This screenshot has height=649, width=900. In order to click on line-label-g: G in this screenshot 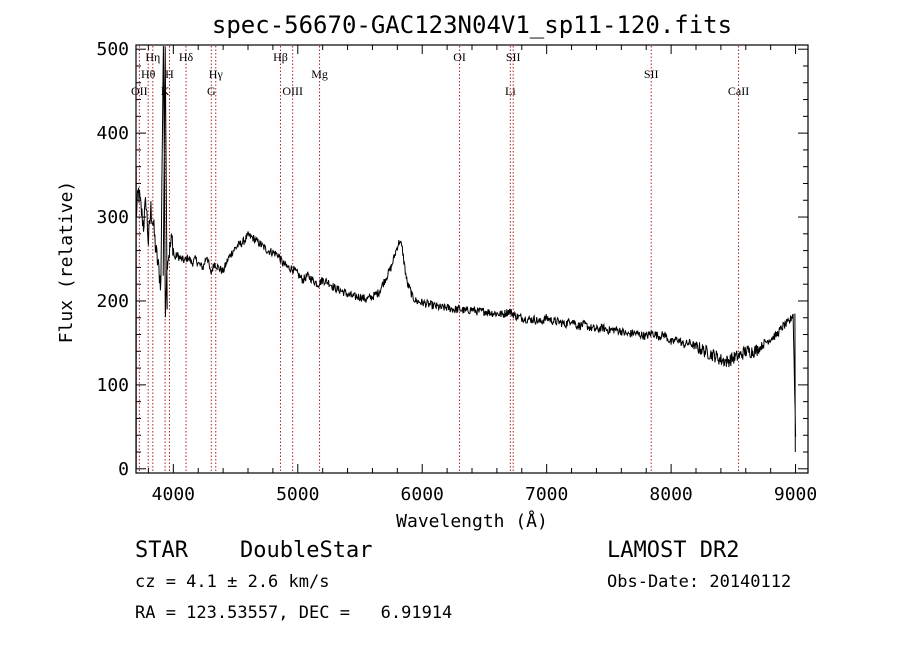, I will do `click(211, 91)`.